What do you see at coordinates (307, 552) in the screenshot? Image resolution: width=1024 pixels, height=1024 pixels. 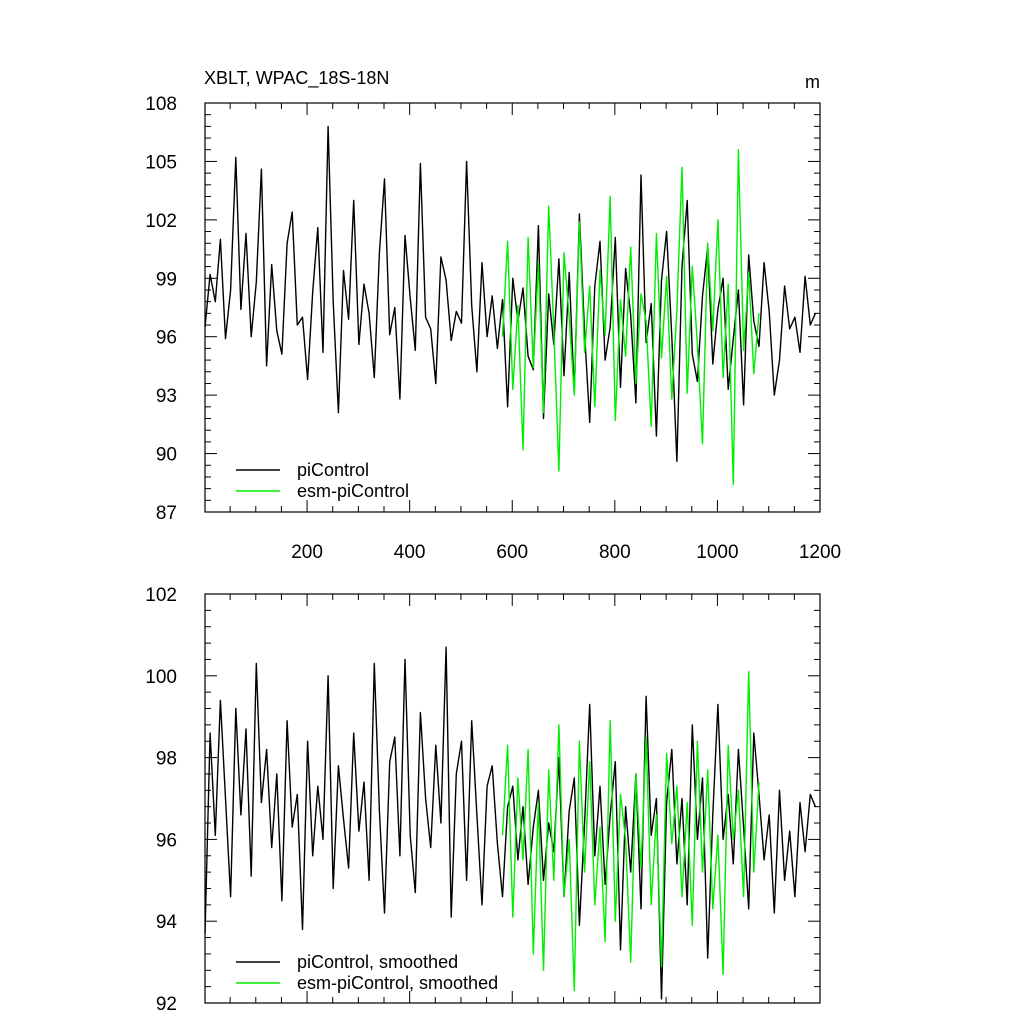 I see `x-tick-label: 200` at bounding box center [307, 552].